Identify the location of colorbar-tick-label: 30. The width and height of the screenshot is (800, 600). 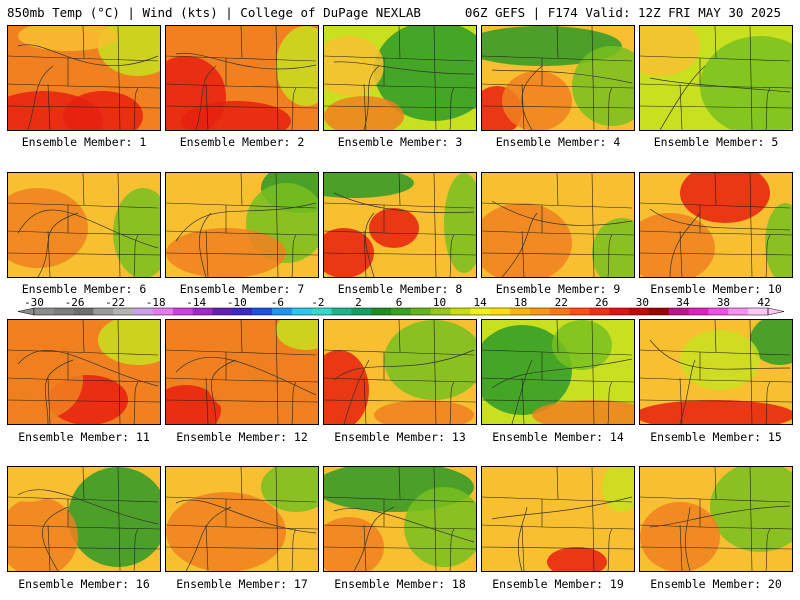
(642, 302).